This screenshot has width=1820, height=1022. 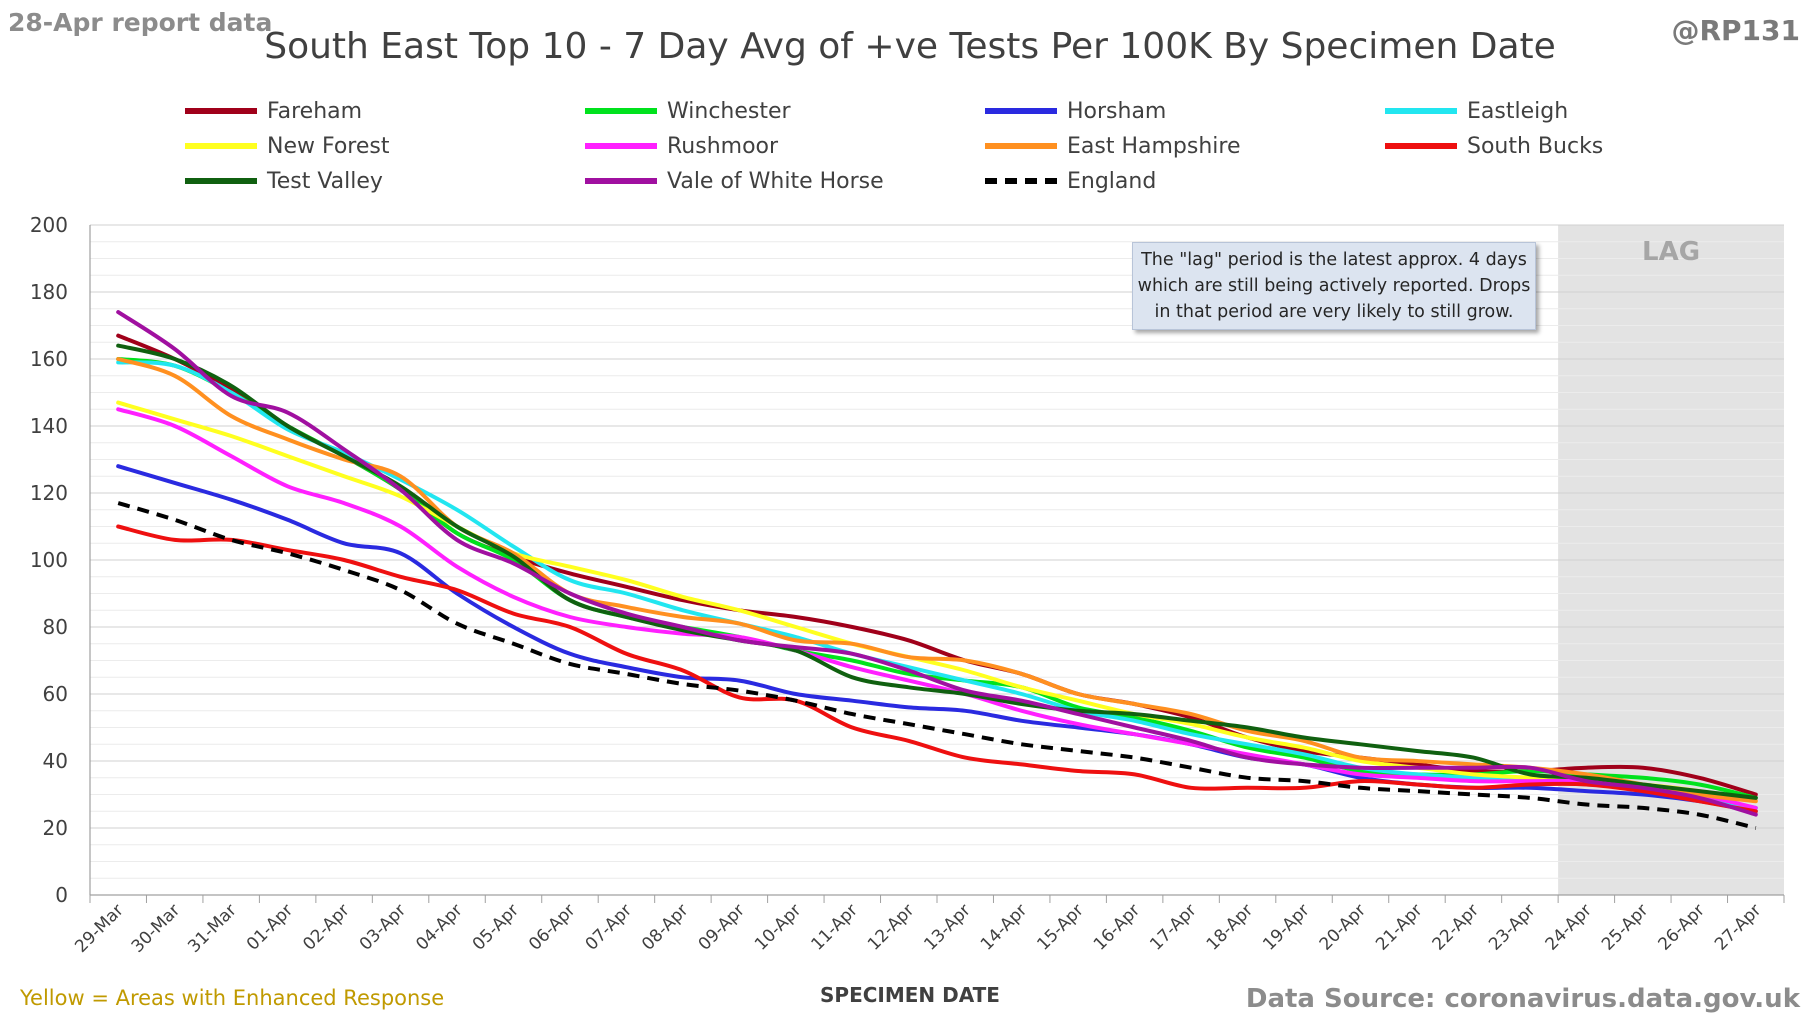 I want to click on legend-label: South Bucks, so click(x=1535, y=146).